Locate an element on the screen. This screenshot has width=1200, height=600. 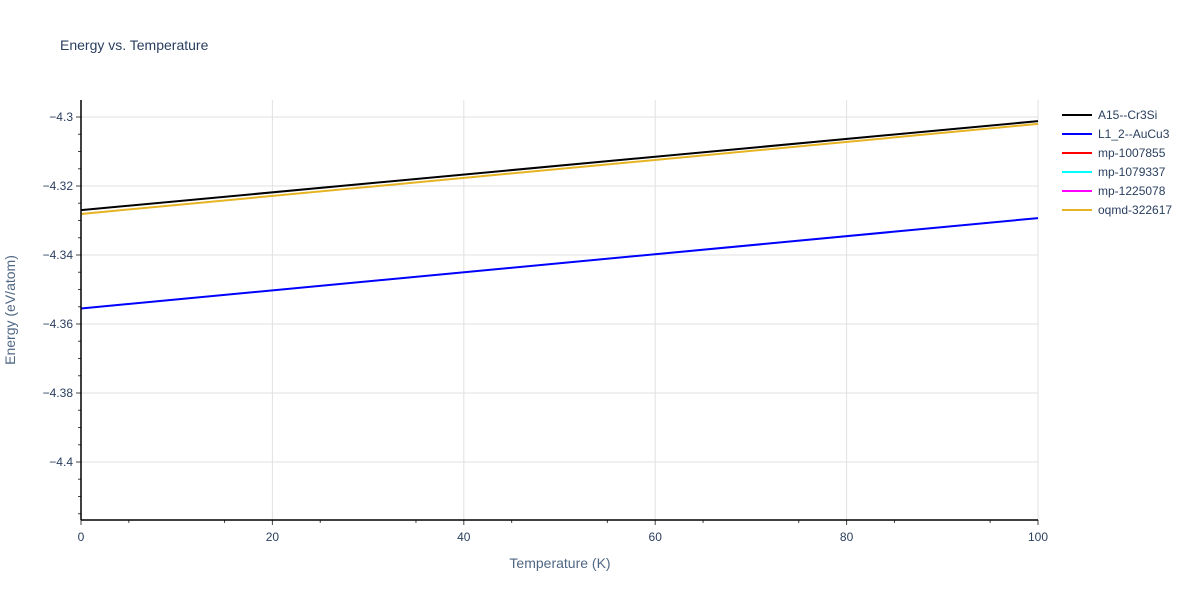
y-tick-label: −4.34 is located at coordinates (58, 255).